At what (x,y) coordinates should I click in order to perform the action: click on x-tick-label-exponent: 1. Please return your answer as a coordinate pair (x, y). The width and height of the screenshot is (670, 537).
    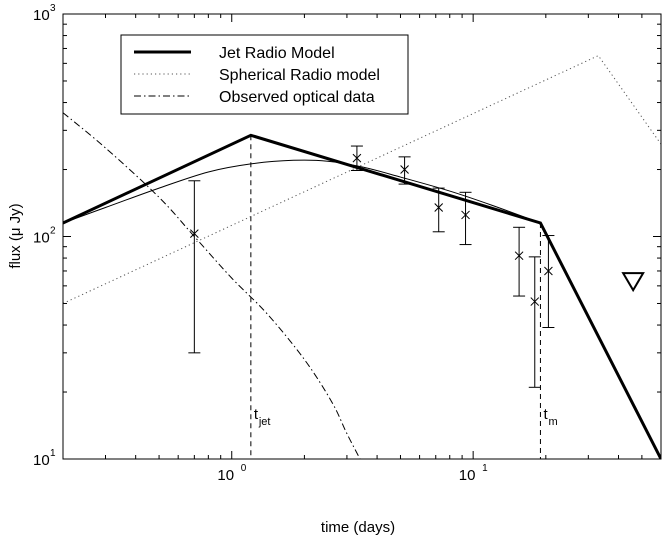
    Looking at the image, I should click on (485, 468).